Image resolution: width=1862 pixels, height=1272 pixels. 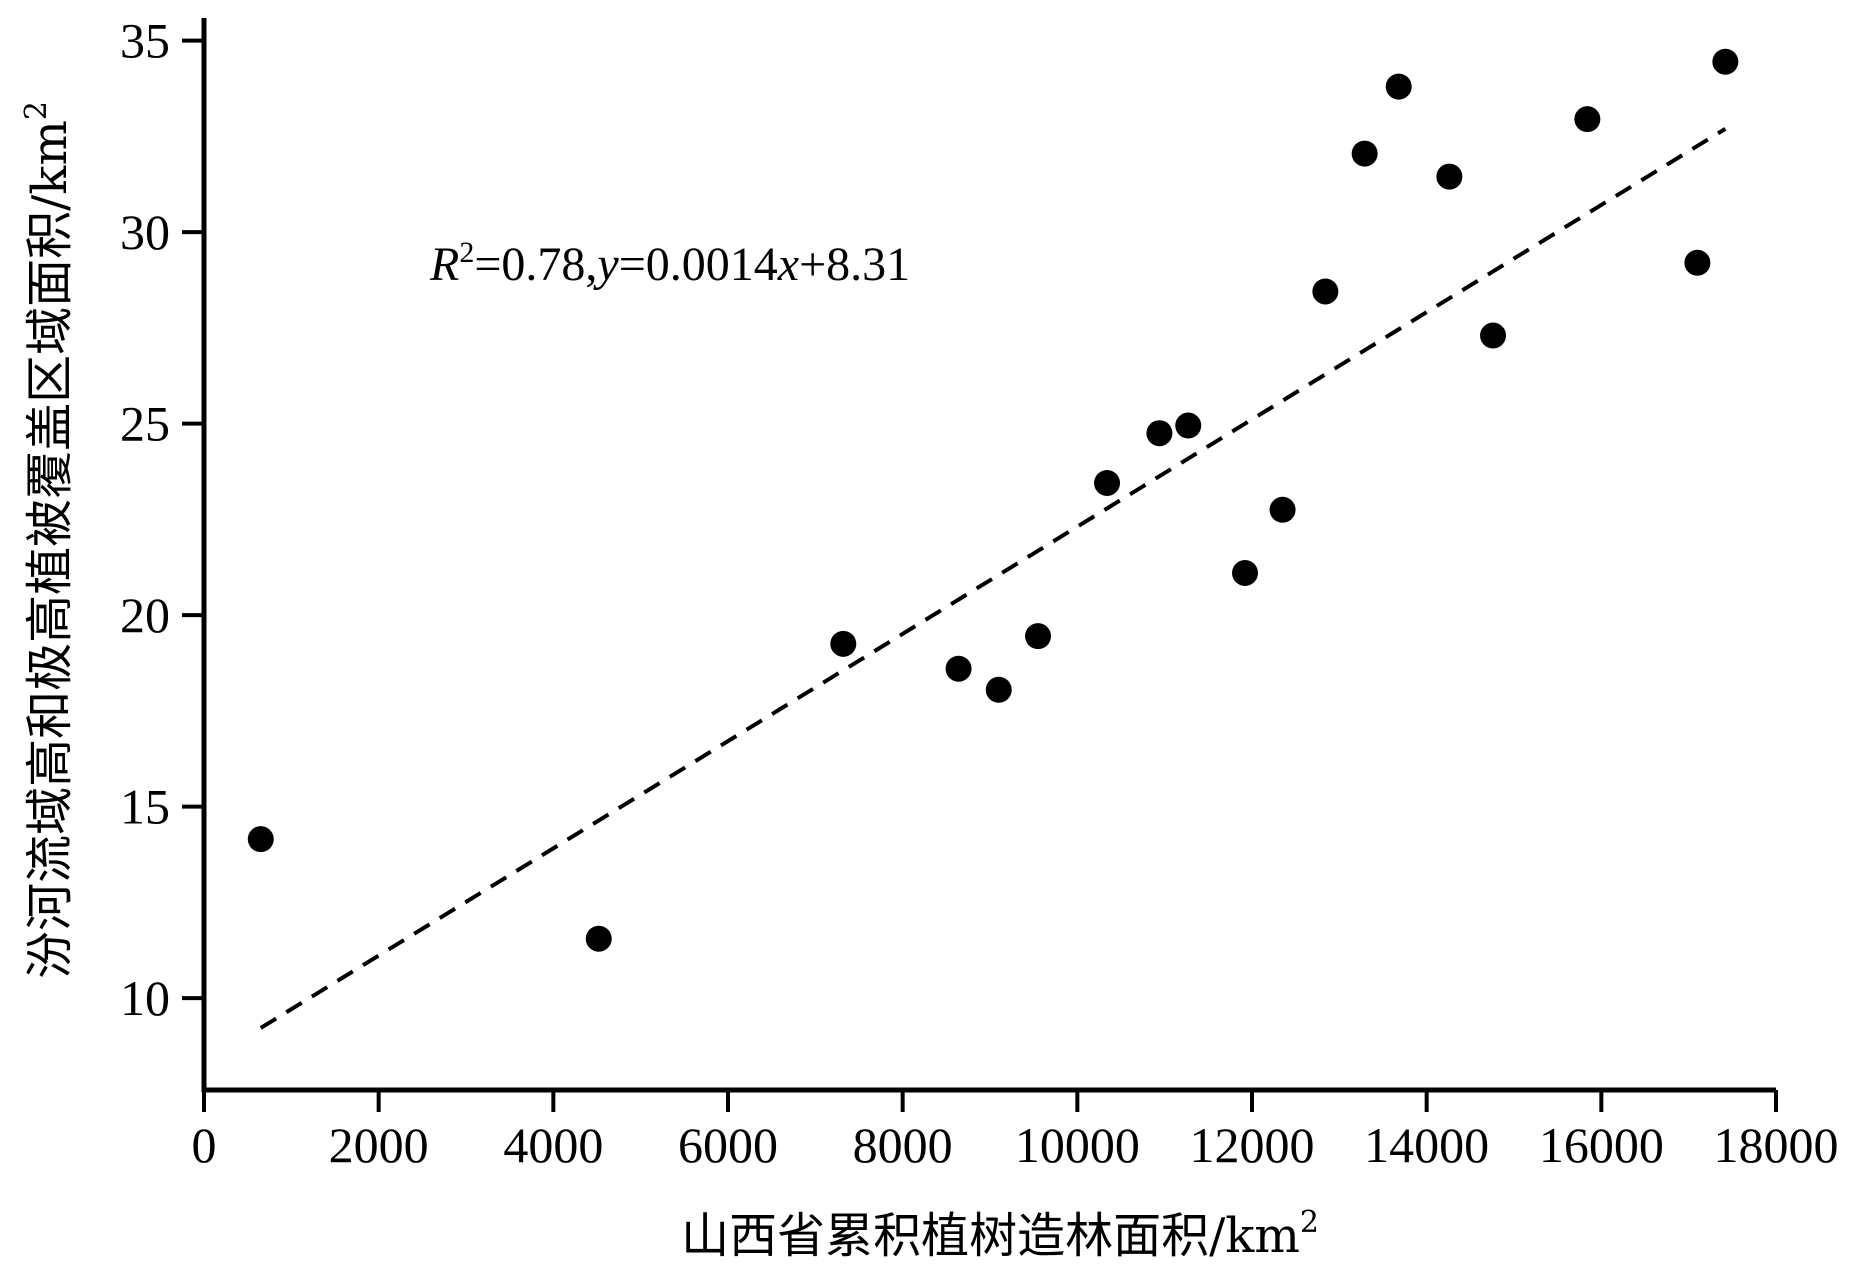 What do you see at coordinates (50, 549) in the screenshot?
I see `y-axis-title-text: 汾河流域高和极高植被覆盖区域面积/km` at bounding box center [50, 549].